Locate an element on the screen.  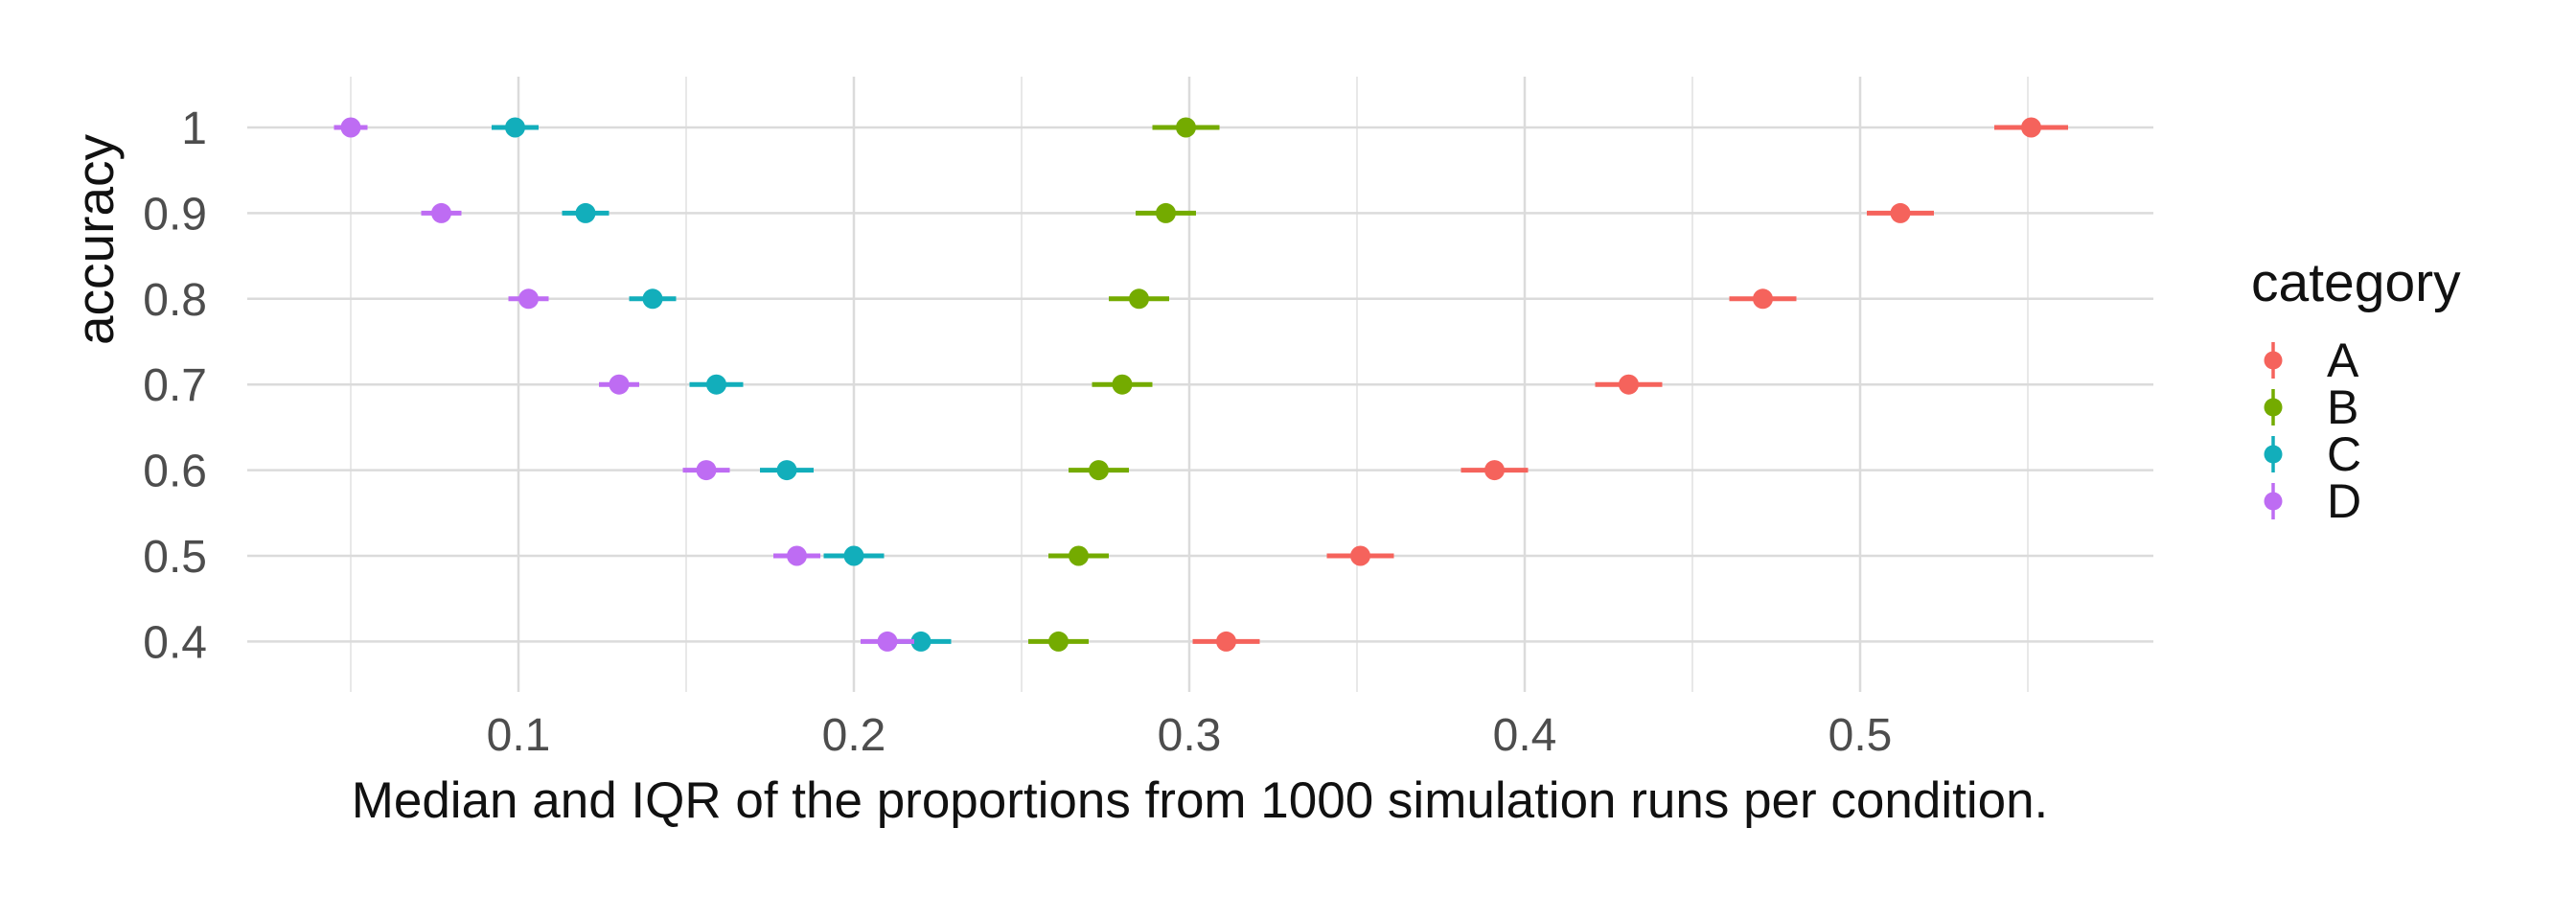
legend-title: category is located at coordinates (2356, 282).